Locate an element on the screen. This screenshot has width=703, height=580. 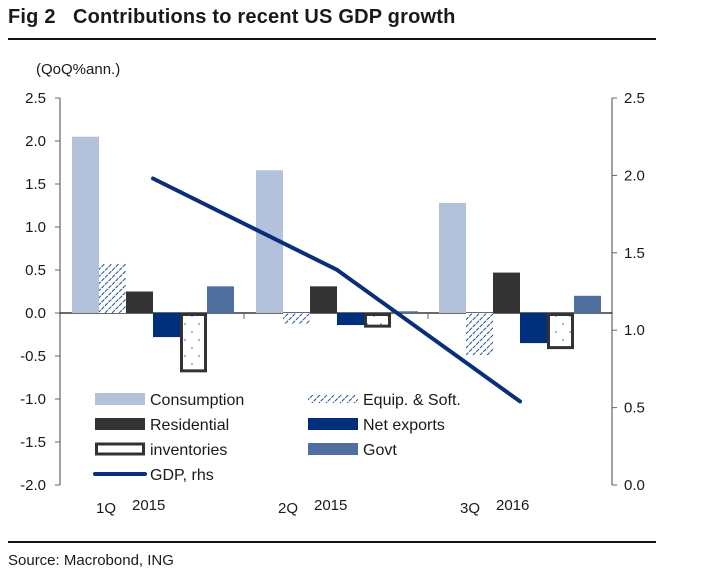
legend-label-gdp-rhs: GDP, rhs is located at coordinates (182, 475).